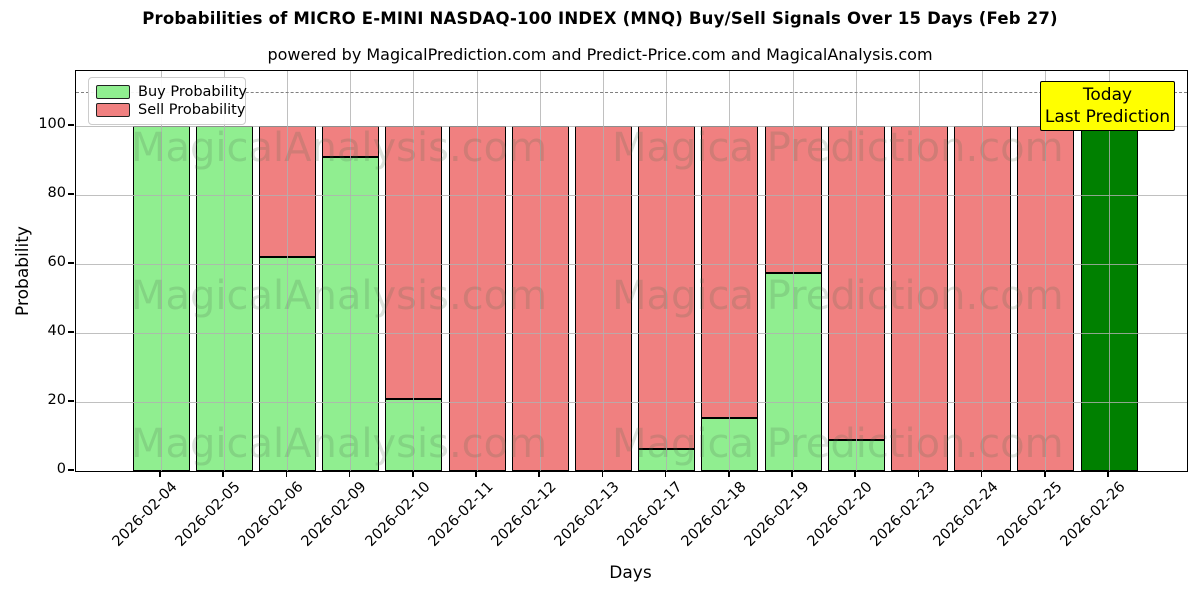  What do you see at coordinates (840, 514) in the screenshot?
I see `x-tick-label: 2026-02-20` at bounding box center [840, 514].